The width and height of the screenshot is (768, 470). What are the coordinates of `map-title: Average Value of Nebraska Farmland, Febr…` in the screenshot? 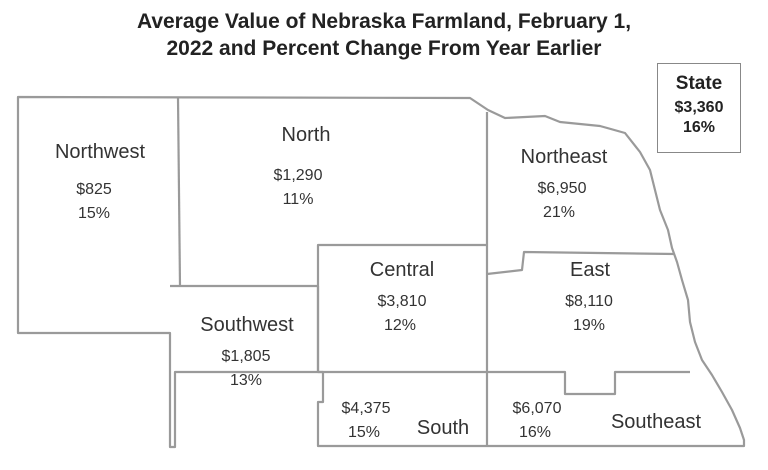 It's located at (384, 35).